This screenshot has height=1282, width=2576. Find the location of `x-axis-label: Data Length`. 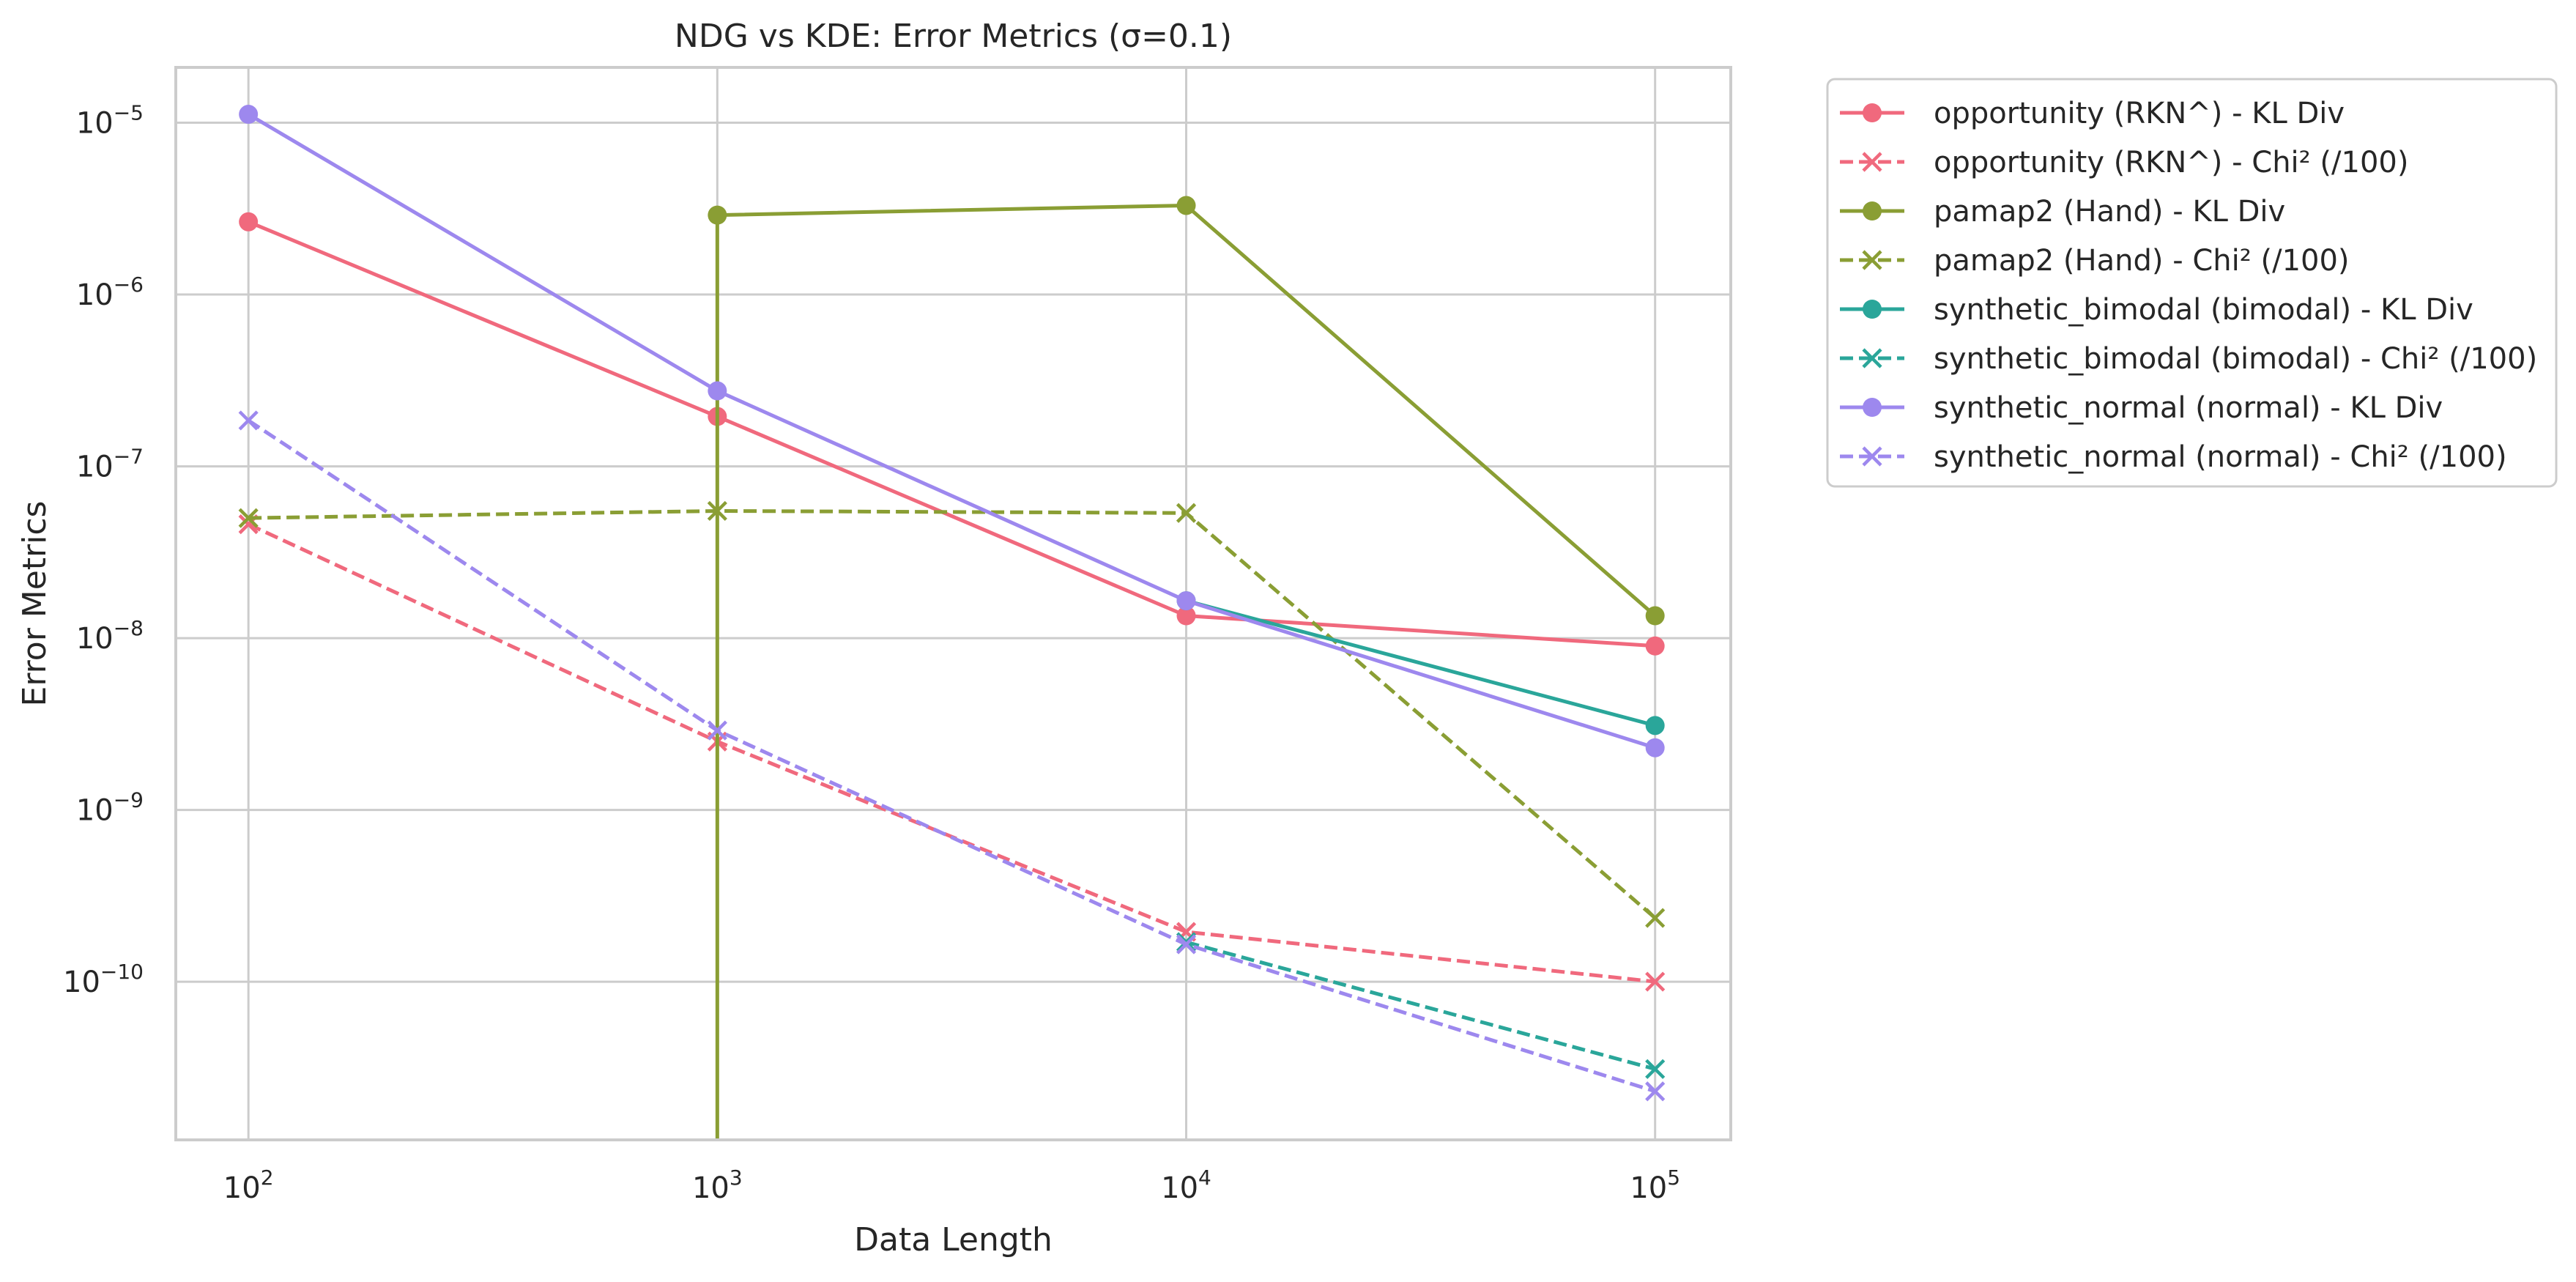

x-axis-label: Data Length is located at coordinates (953, 1240).